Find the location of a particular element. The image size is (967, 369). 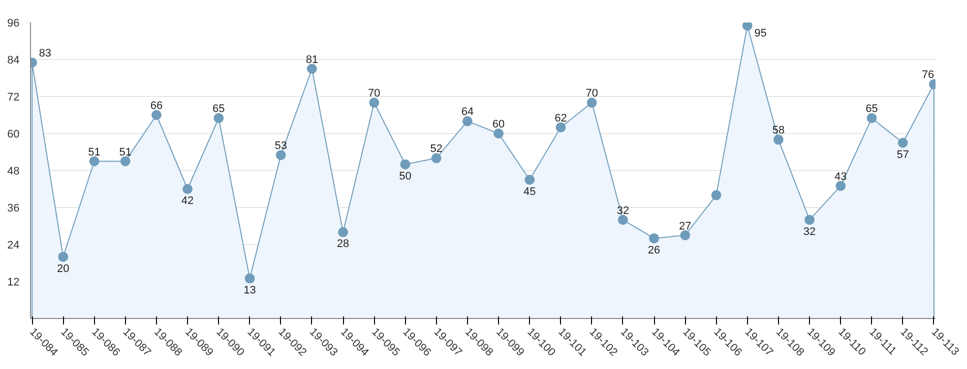

data-label: 52 is located at coordinates (436, 149).